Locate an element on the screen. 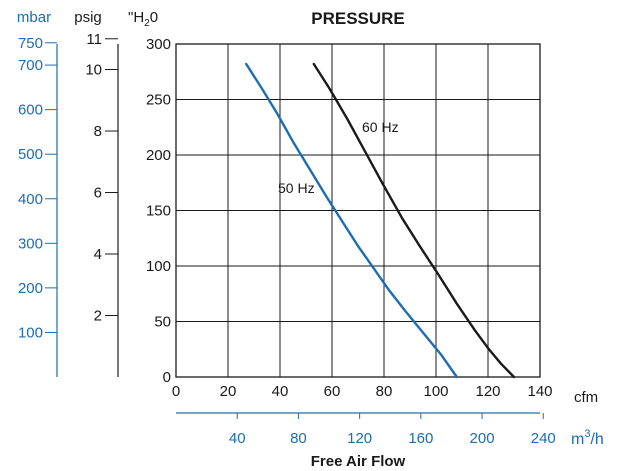 The image size is (619, 471). psig-tick-label-4: 4 is located at coordinates (98, 254).